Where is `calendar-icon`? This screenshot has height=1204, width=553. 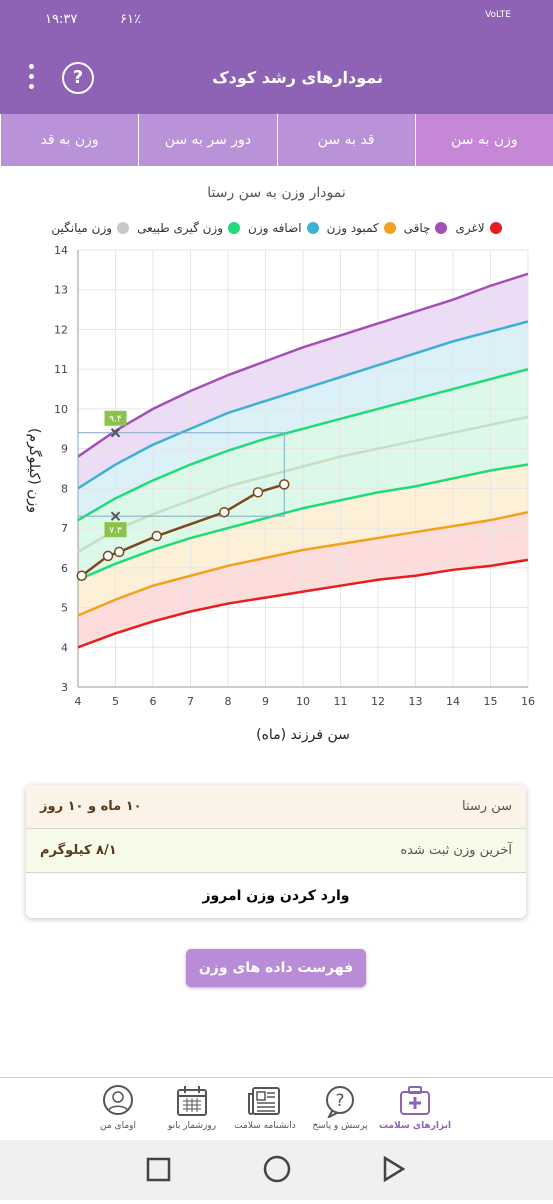
calendar-icon is located at coordinates (192, 1101).